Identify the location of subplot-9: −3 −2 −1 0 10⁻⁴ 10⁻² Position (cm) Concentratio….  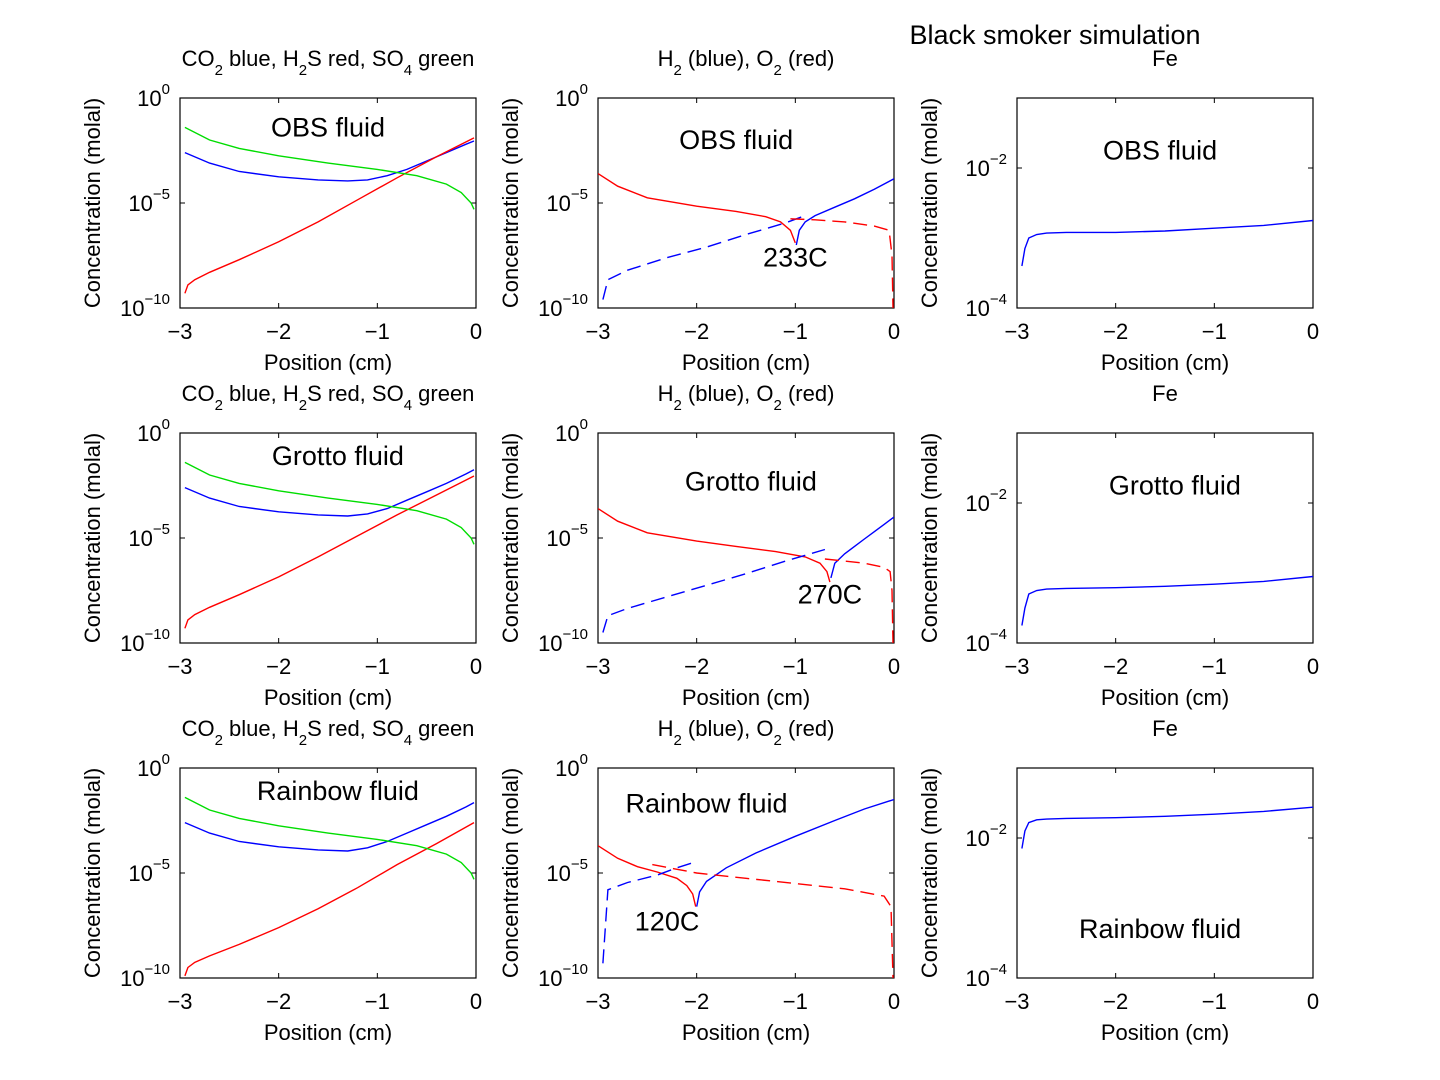
(1118, 880).